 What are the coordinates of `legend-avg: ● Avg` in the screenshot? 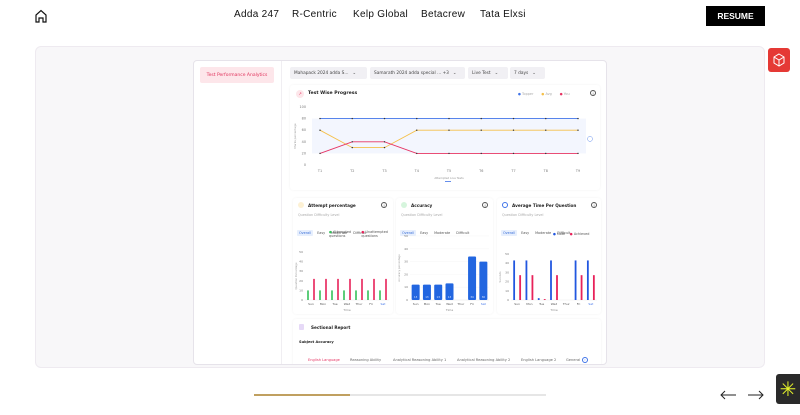 It's located at (546, 94).